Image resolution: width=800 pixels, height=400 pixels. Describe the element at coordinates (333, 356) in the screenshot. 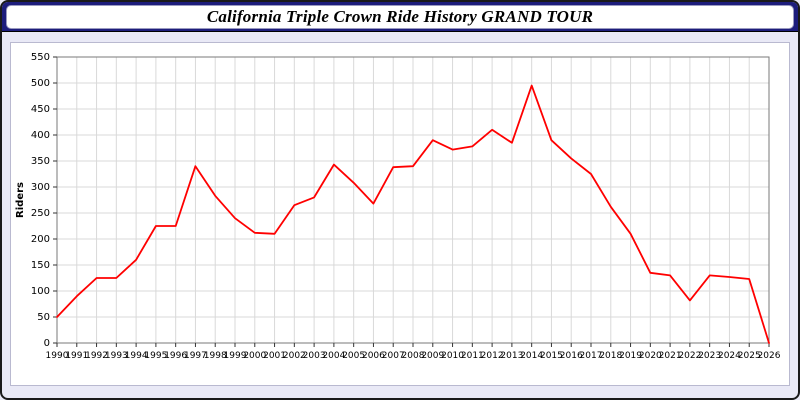

I see `svg-text: 2004` at that location.